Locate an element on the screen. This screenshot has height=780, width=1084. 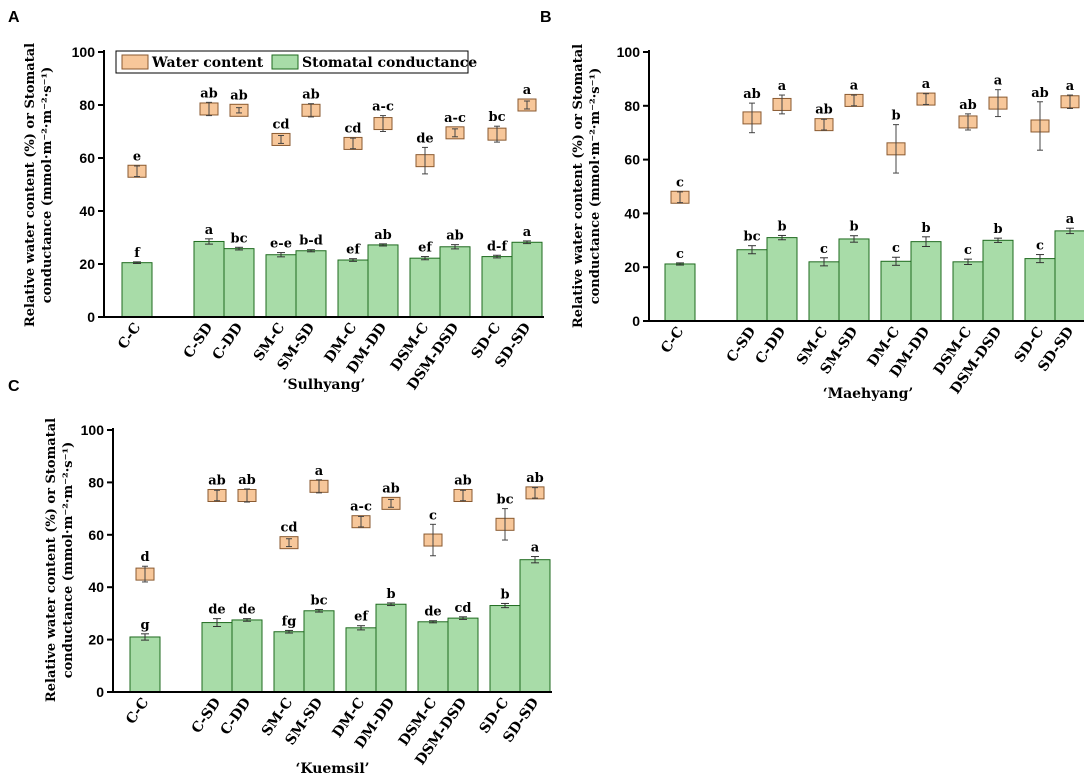
bar-sig-label: ab is located at coordinates (383, 235).